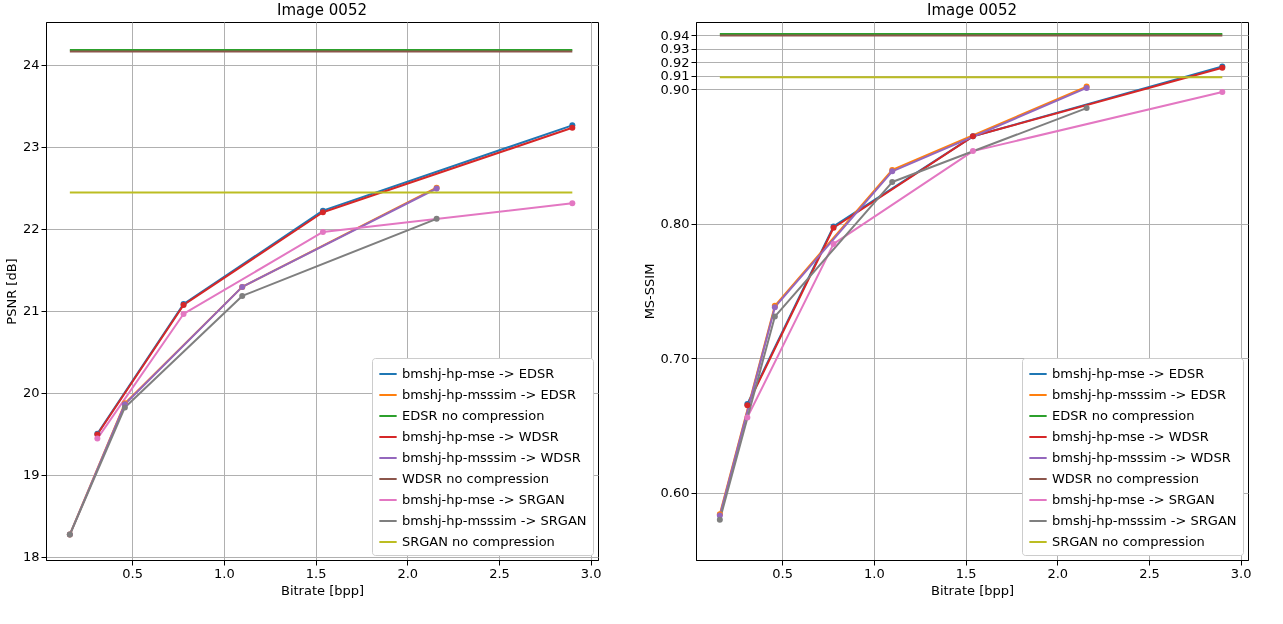  Describe the element at coordinates (31, 475) in the screenshot. I see `y-tick-label: 19` at that location.